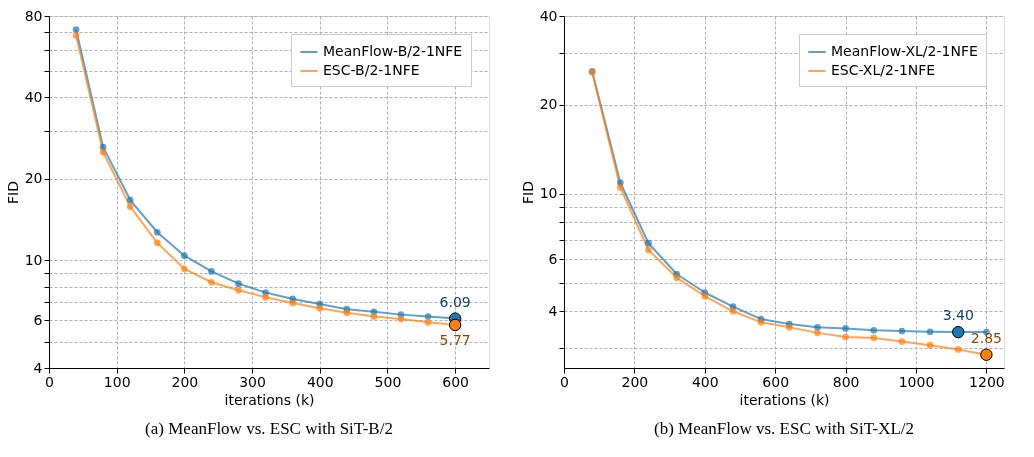  Describe the element at coordinates (117, 381) in the screenshot. I see `x-tick-label: 100` at that location.